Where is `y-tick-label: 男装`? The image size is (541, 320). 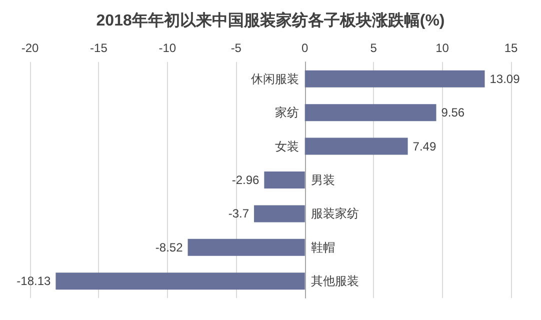
y-tick-label: 男装 is located at coordinates (322, 180).